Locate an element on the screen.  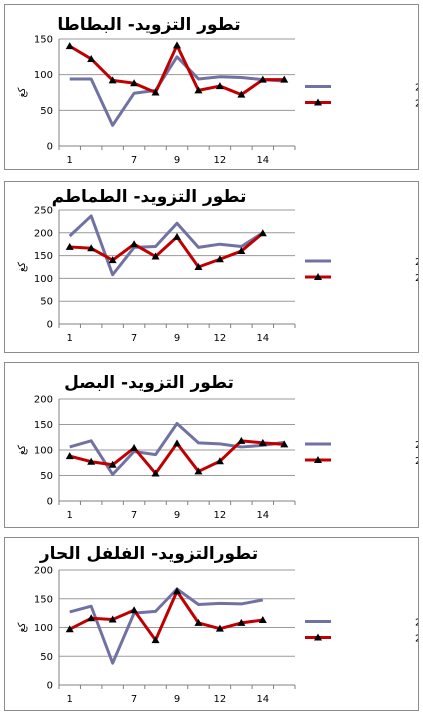
chart-title: تطور التزويد- الطماطم is located at coordinates (149, 197).